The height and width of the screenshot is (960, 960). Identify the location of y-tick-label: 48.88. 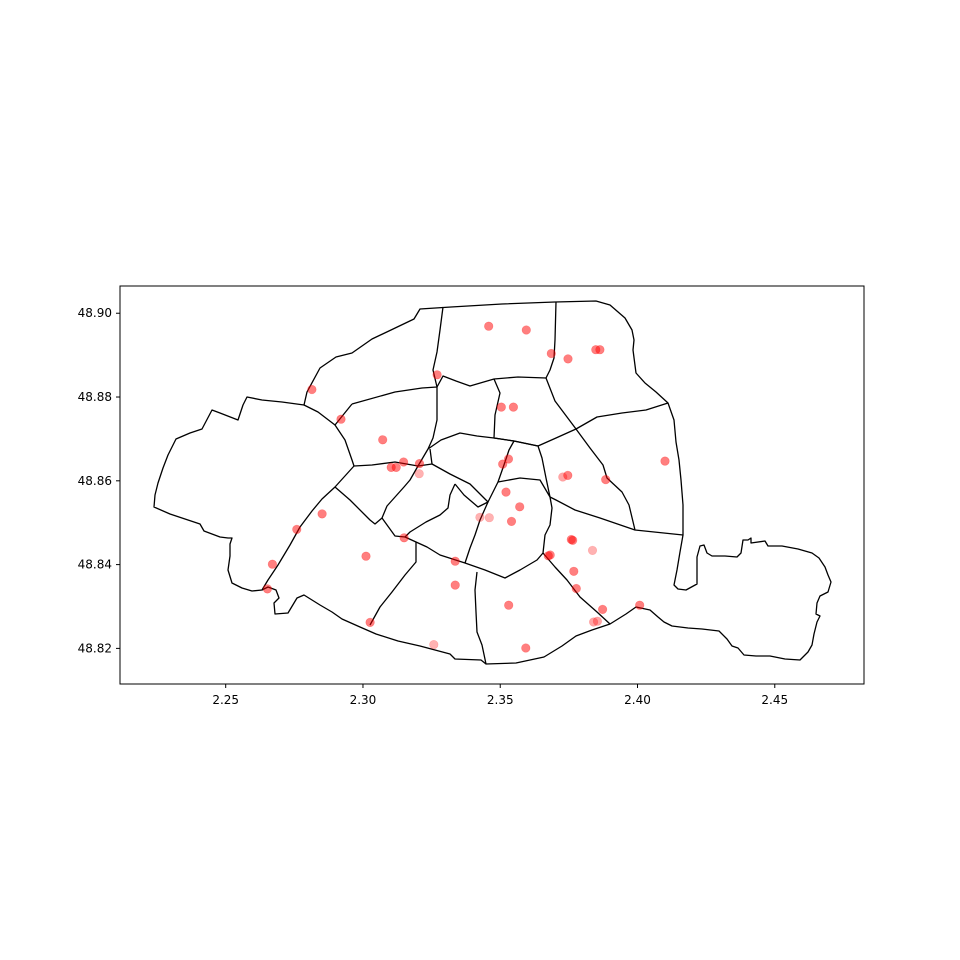
(95, 397).